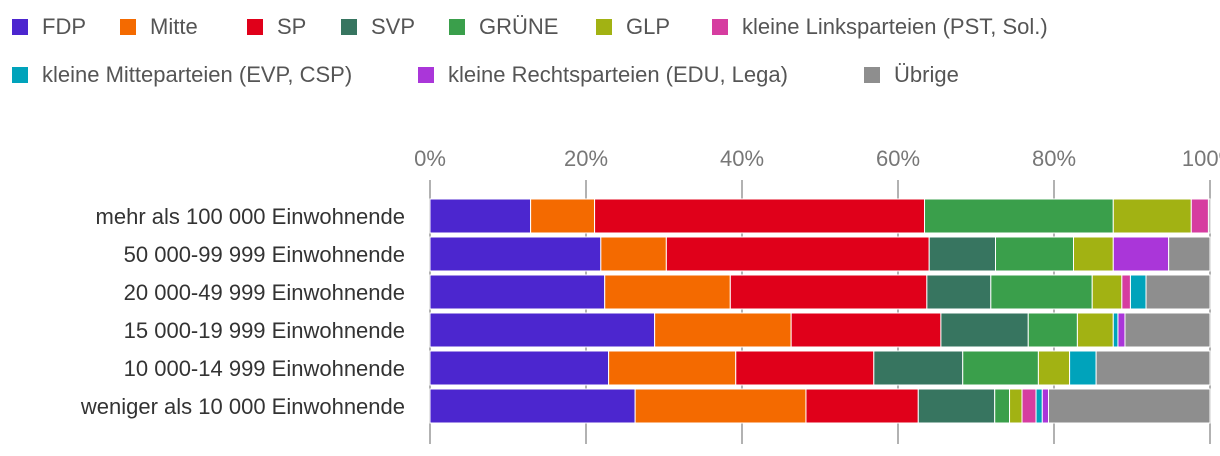 The image size is (1220, 456). I want to click on legend-item-glp: GLP, so click(633, 26).